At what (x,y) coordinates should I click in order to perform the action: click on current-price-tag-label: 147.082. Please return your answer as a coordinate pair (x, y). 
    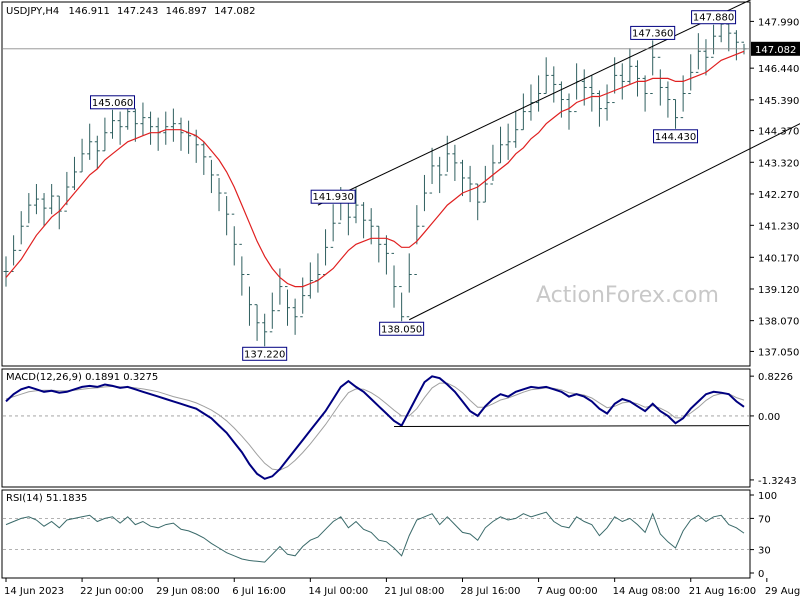
    Looking at the image, I should click on (775, 50).